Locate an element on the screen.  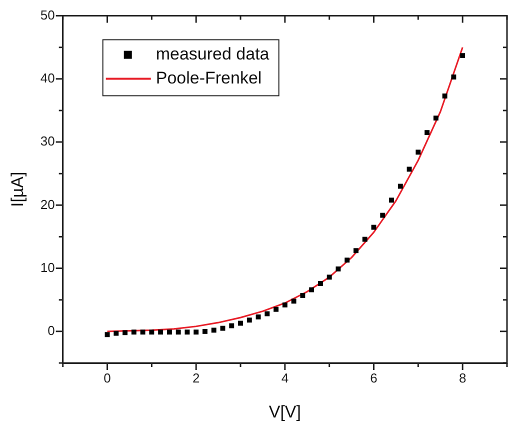
y-tick-label: 40 is located at coordinates (47, 78).